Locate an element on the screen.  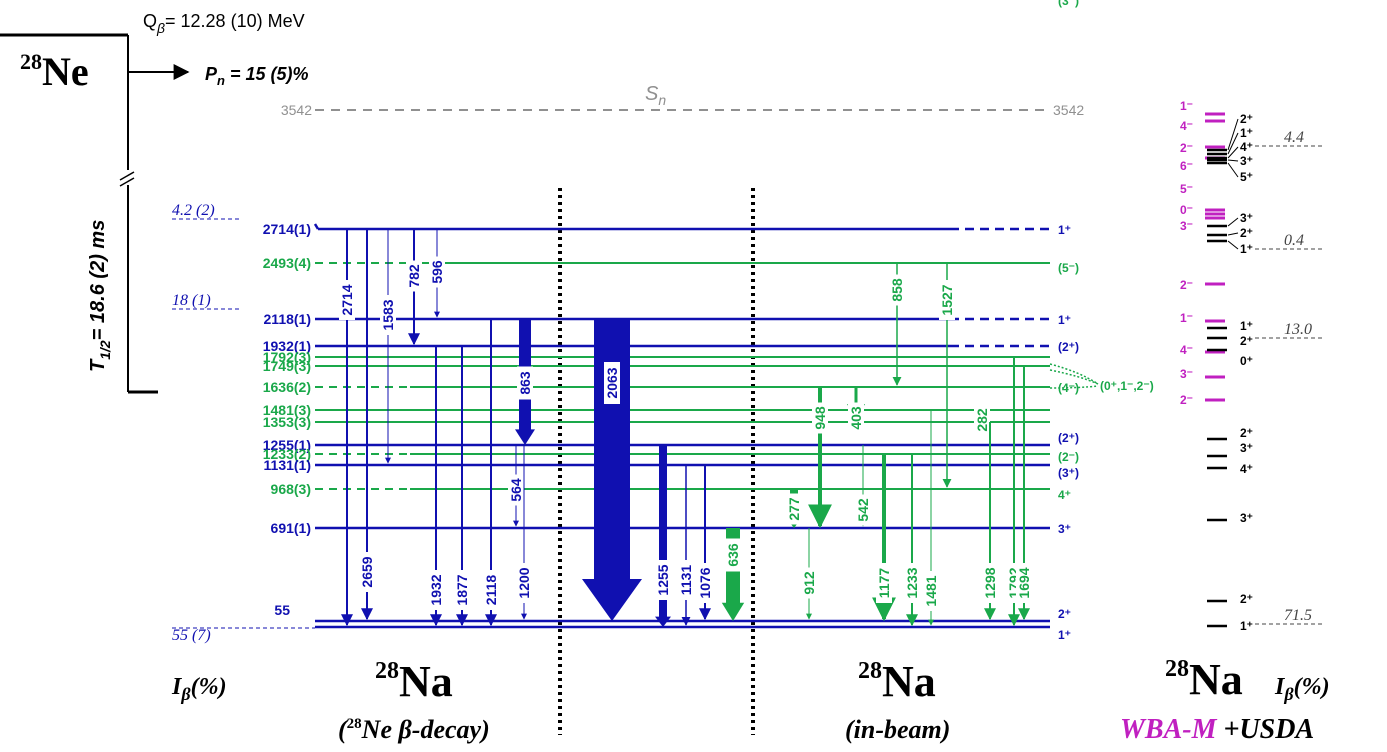
theory-pos-level: 4⁺ is located at coordinates (1230, 469).